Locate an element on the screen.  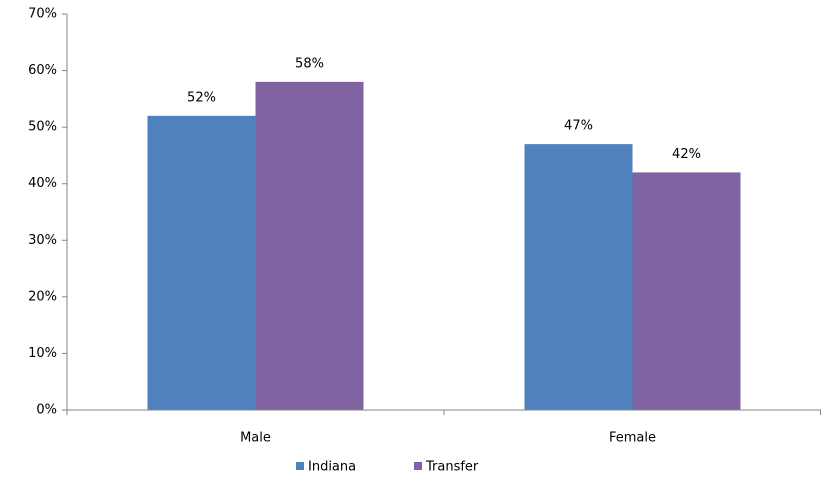
y-tick-label: 70% is located at coordinates (42, 14).